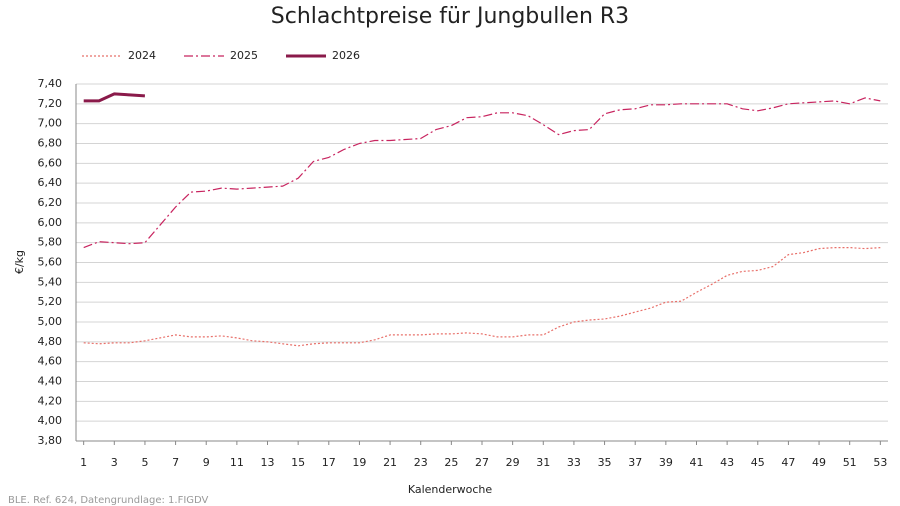  What do you see at coordinates (50, 202) in the screenshot?
I see `y-tick-label: 6,20` at bounding box center [50, 202].